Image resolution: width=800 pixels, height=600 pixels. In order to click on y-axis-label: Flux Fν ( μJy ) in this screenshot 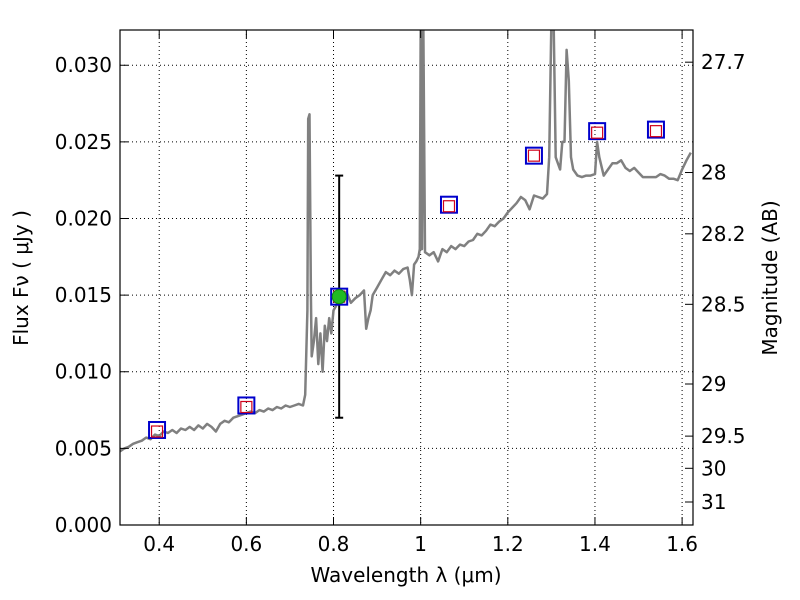, I will do `click(21, 278)`.